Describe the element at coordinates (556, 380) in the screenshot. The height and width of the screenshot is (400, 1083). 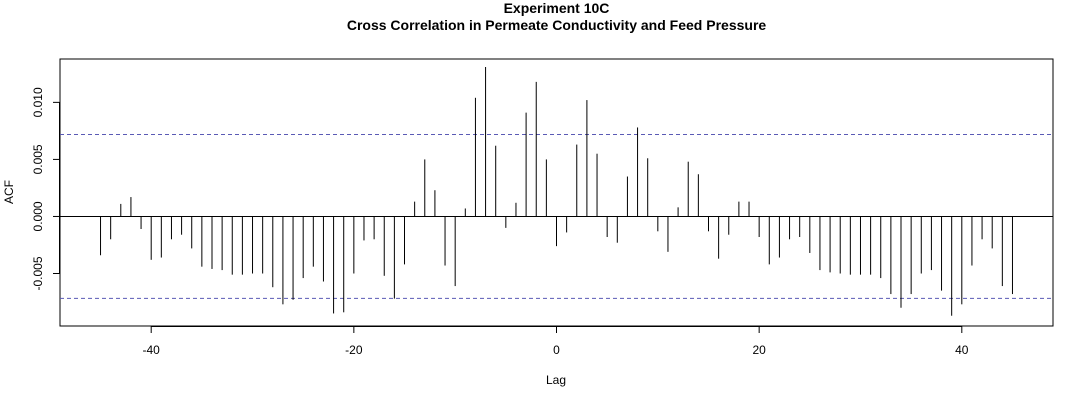
I see `x-axis-label: Lag` at that location.